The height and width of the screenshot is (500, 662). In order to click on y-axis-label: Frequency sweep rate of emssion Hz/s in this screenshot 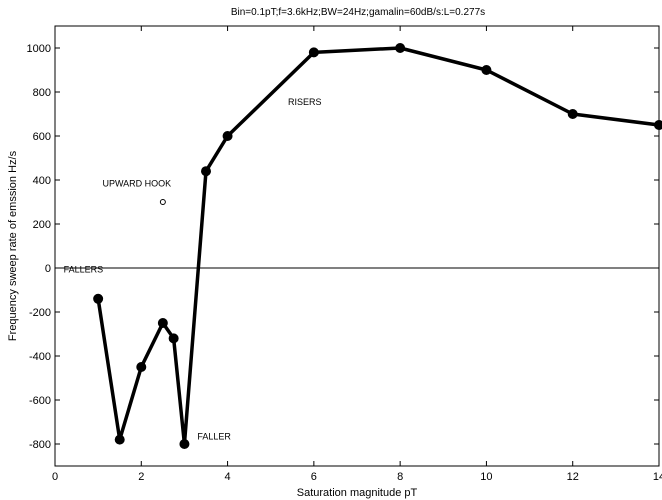, I will do `click(13, 245)`.